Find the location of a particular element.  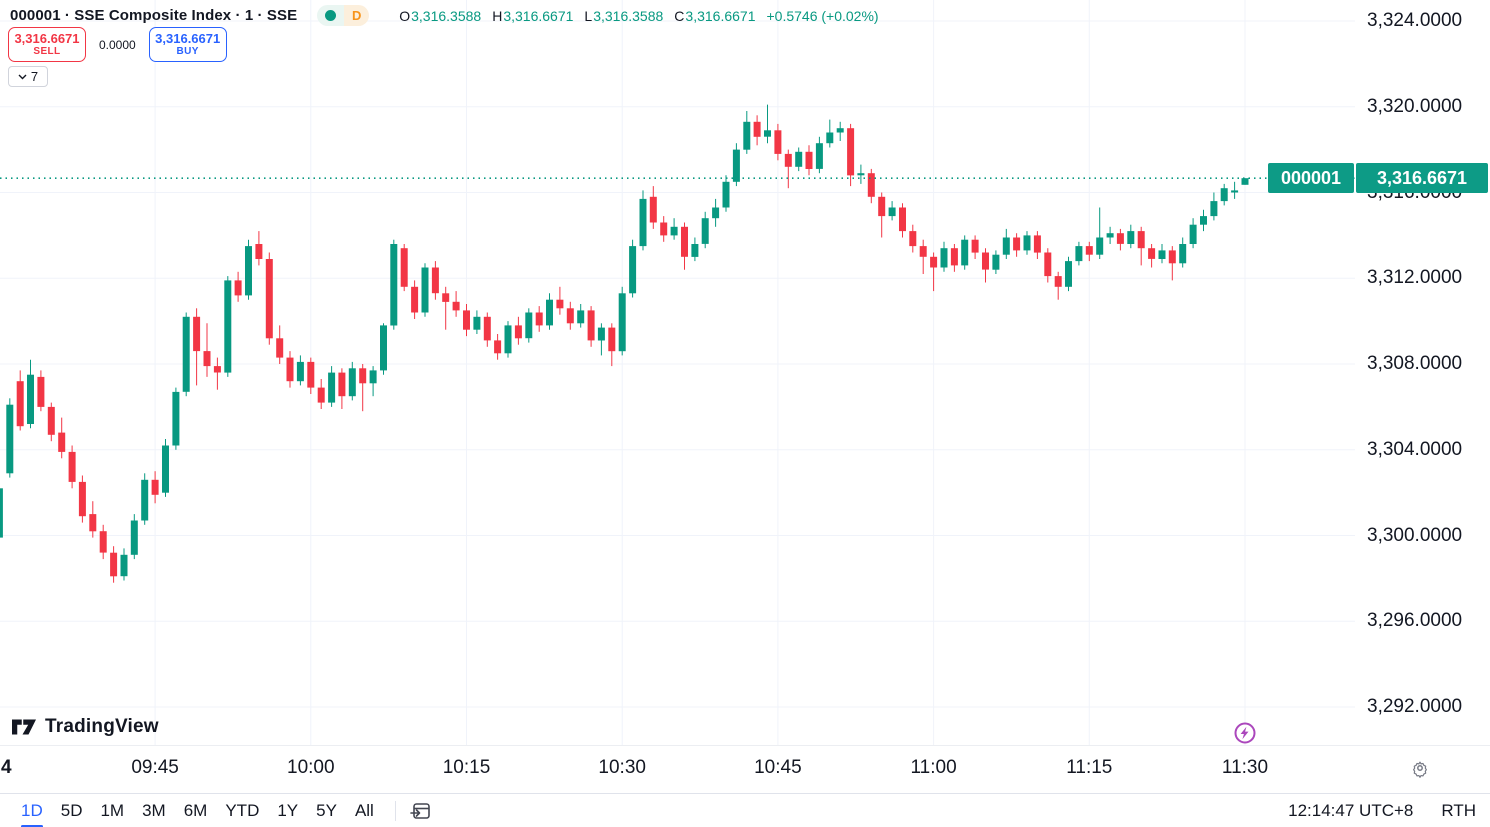

range-button-5d: 5D is located at coordinates (71, 810).